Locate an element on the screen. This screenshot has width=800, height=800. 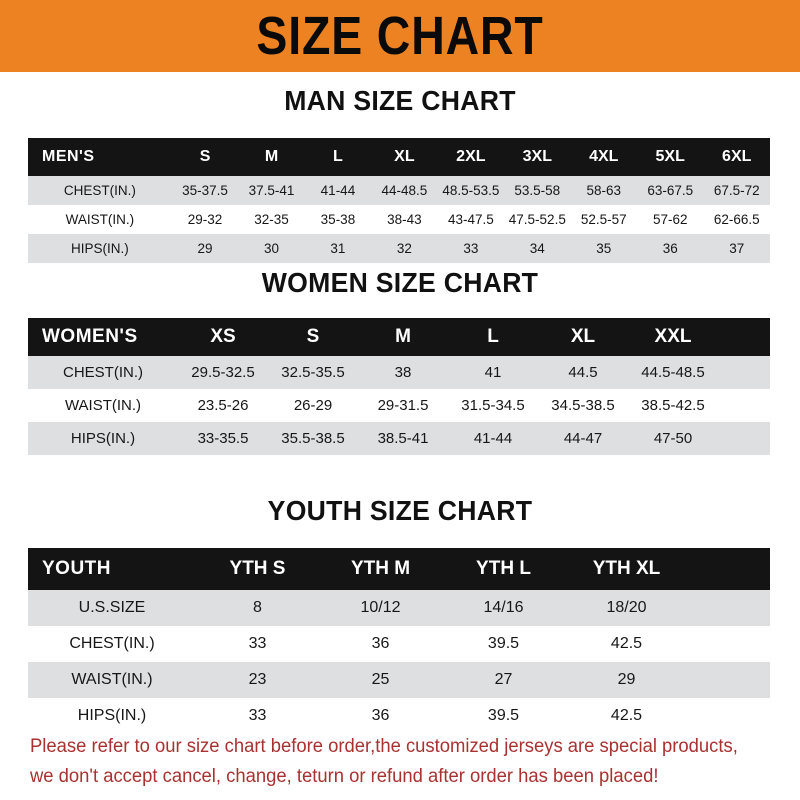
cell-youth-2-2: 27 is located at coordinates (503, 679).